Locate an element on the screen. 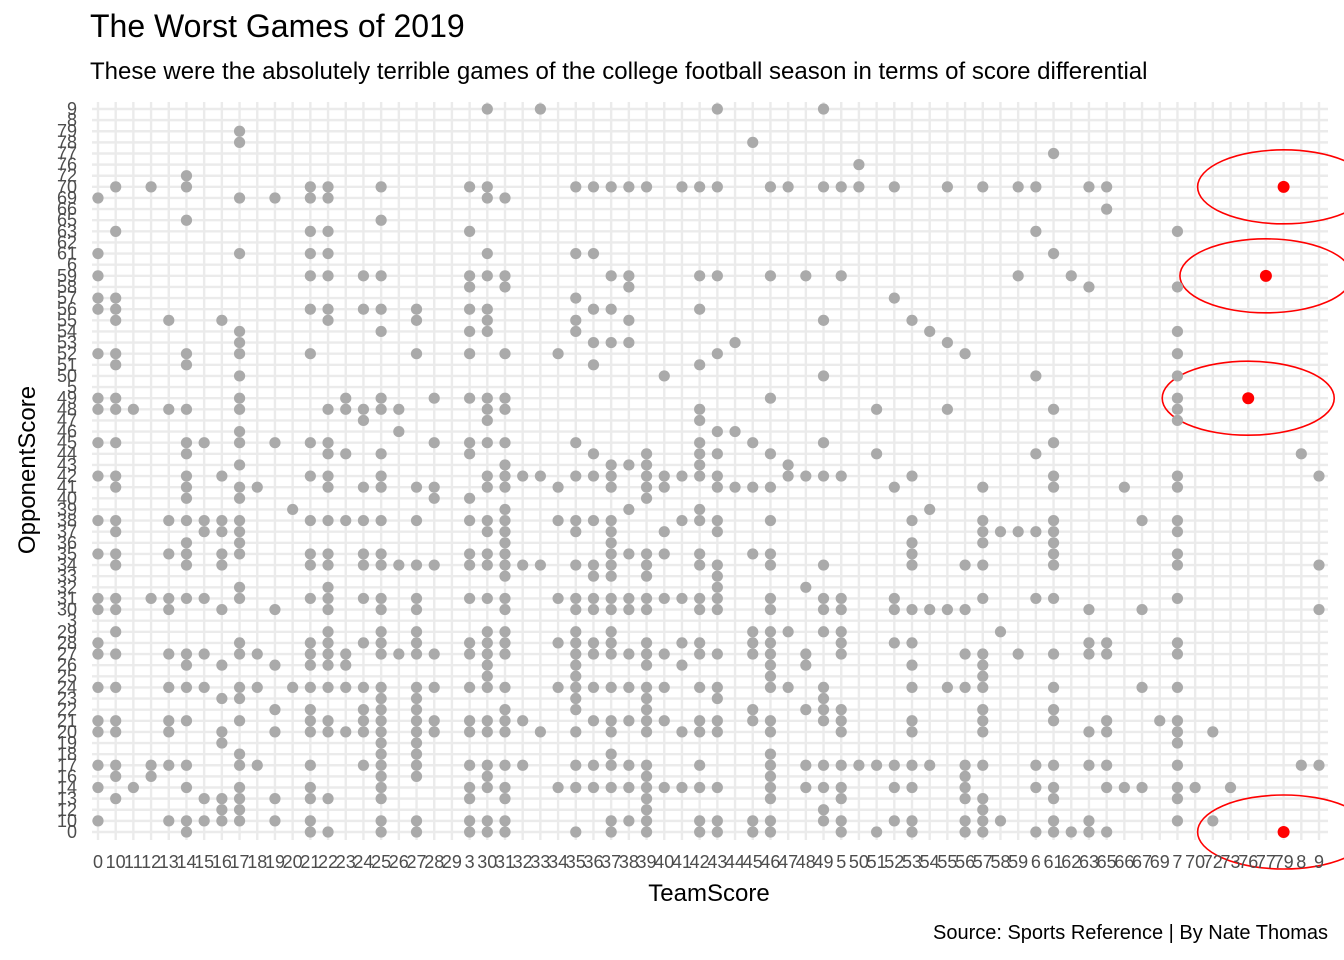  x-tick-label: 43 is located at coordinates (717, 862).